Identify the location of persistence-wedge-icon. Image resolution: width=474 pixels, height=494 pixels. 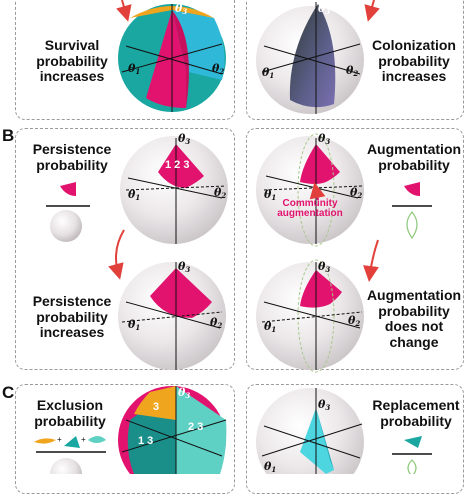
(68, 189).